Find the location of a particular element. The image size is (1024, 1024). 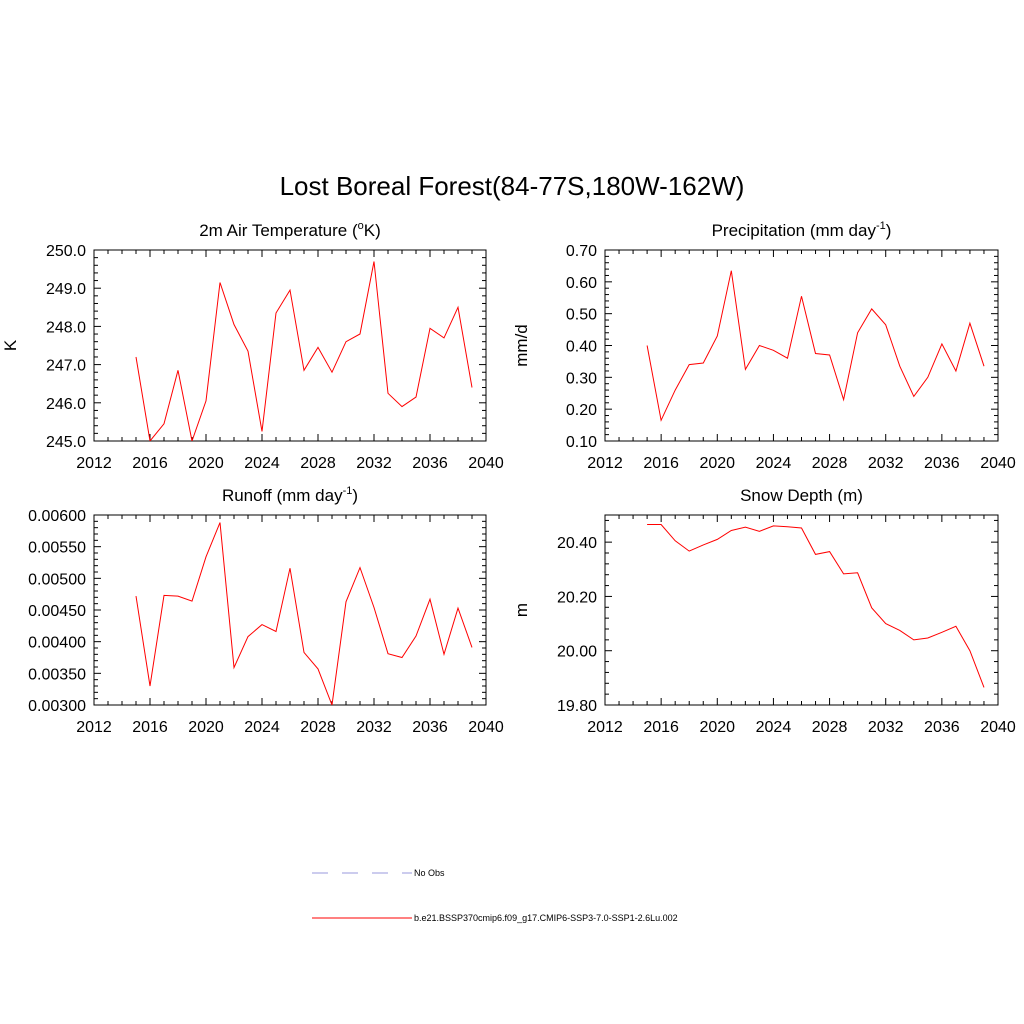

legend-obs-label: No Obs is located at coordinates (429, 873).